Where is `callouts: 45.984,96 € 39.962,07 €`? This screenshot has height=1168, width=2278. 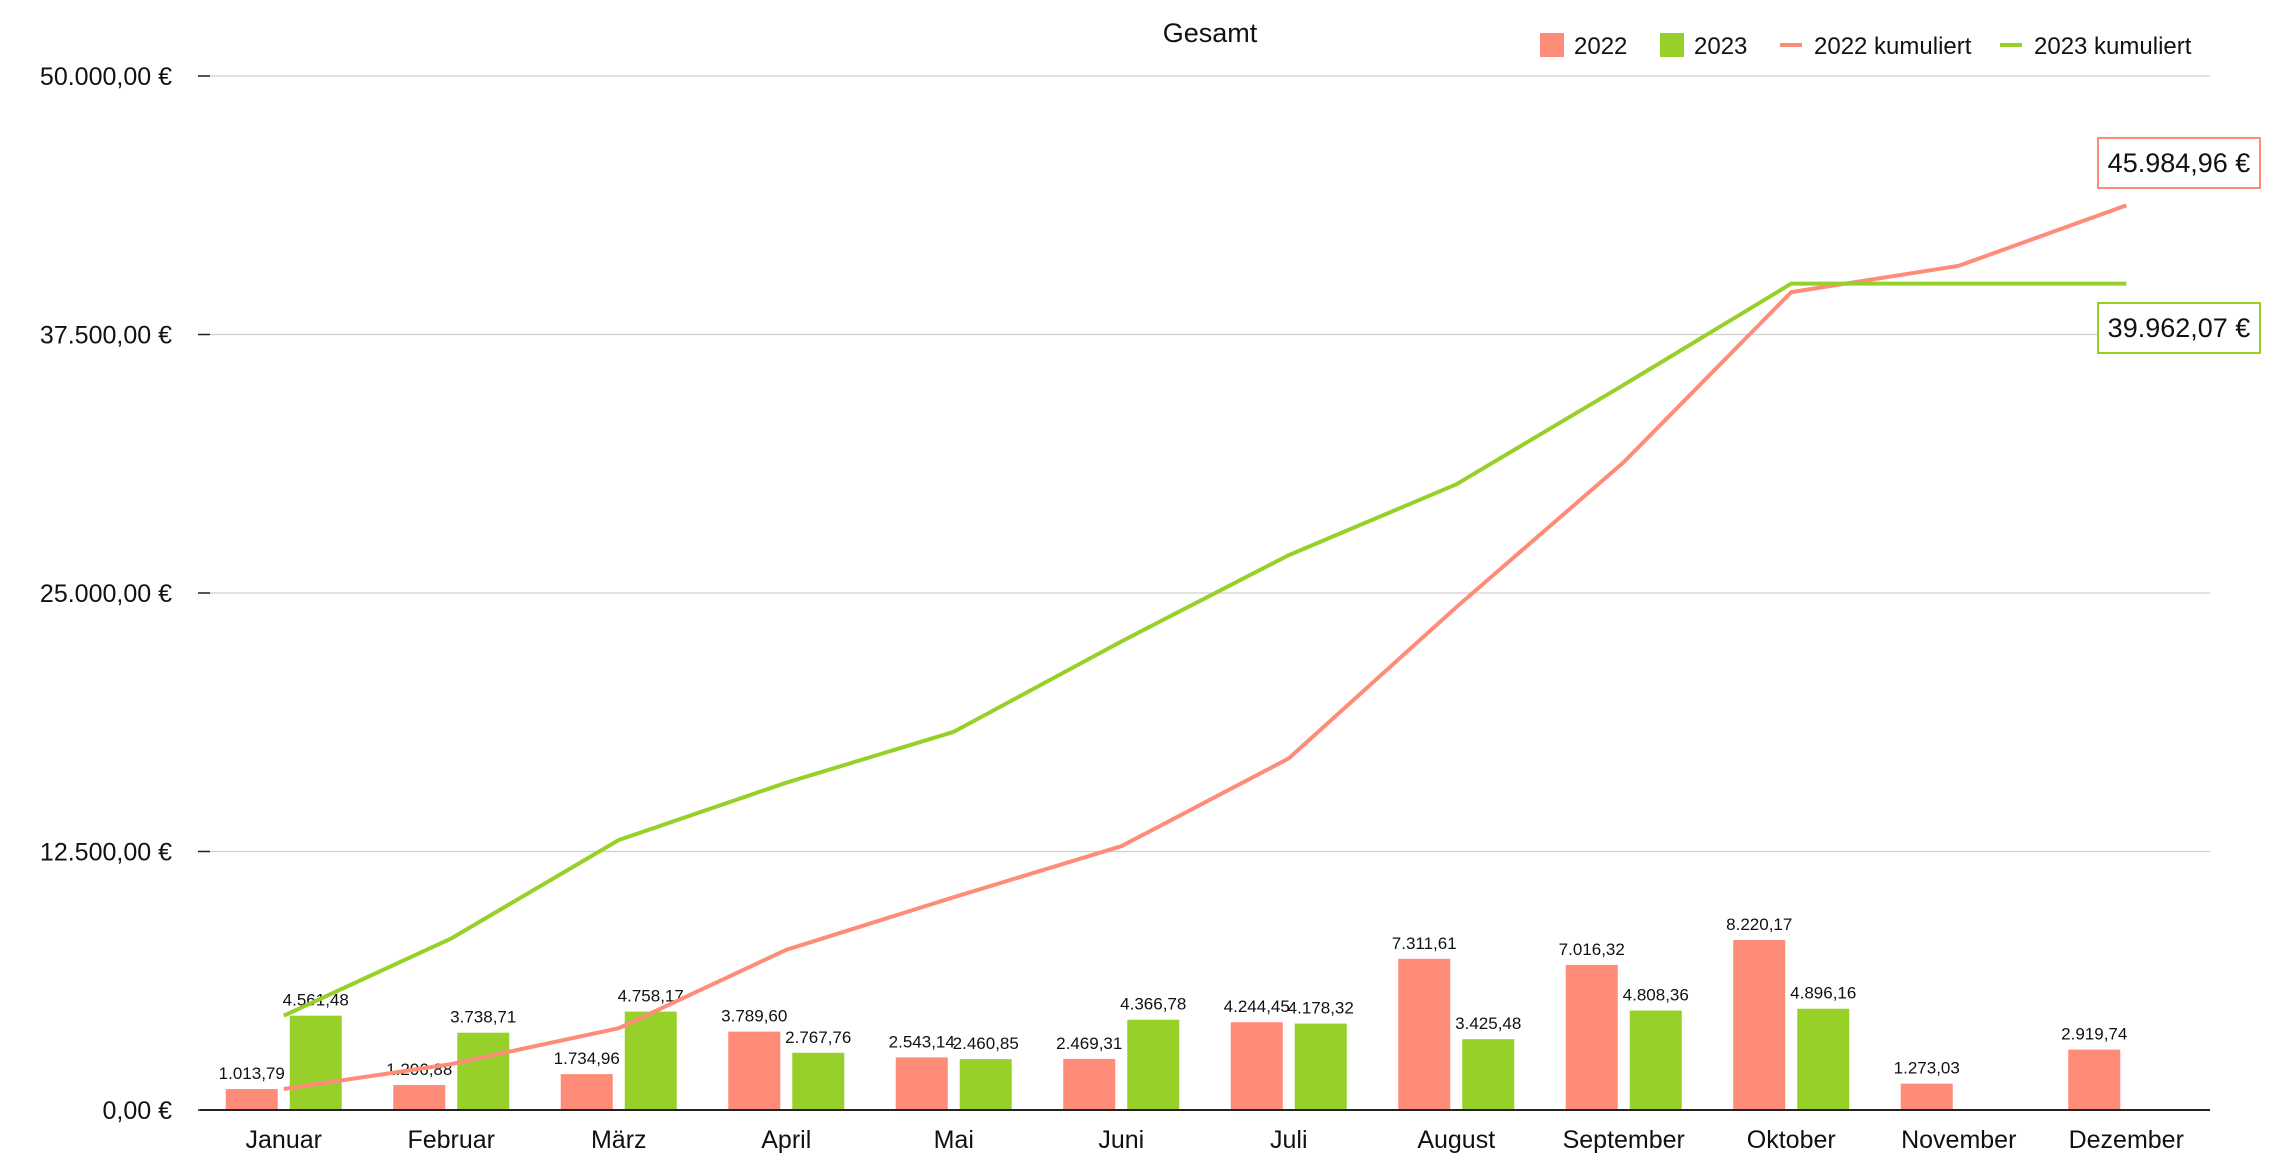 callouts: 45.984,96 € 39.962,07 € is located at coordinates (2179, 245).